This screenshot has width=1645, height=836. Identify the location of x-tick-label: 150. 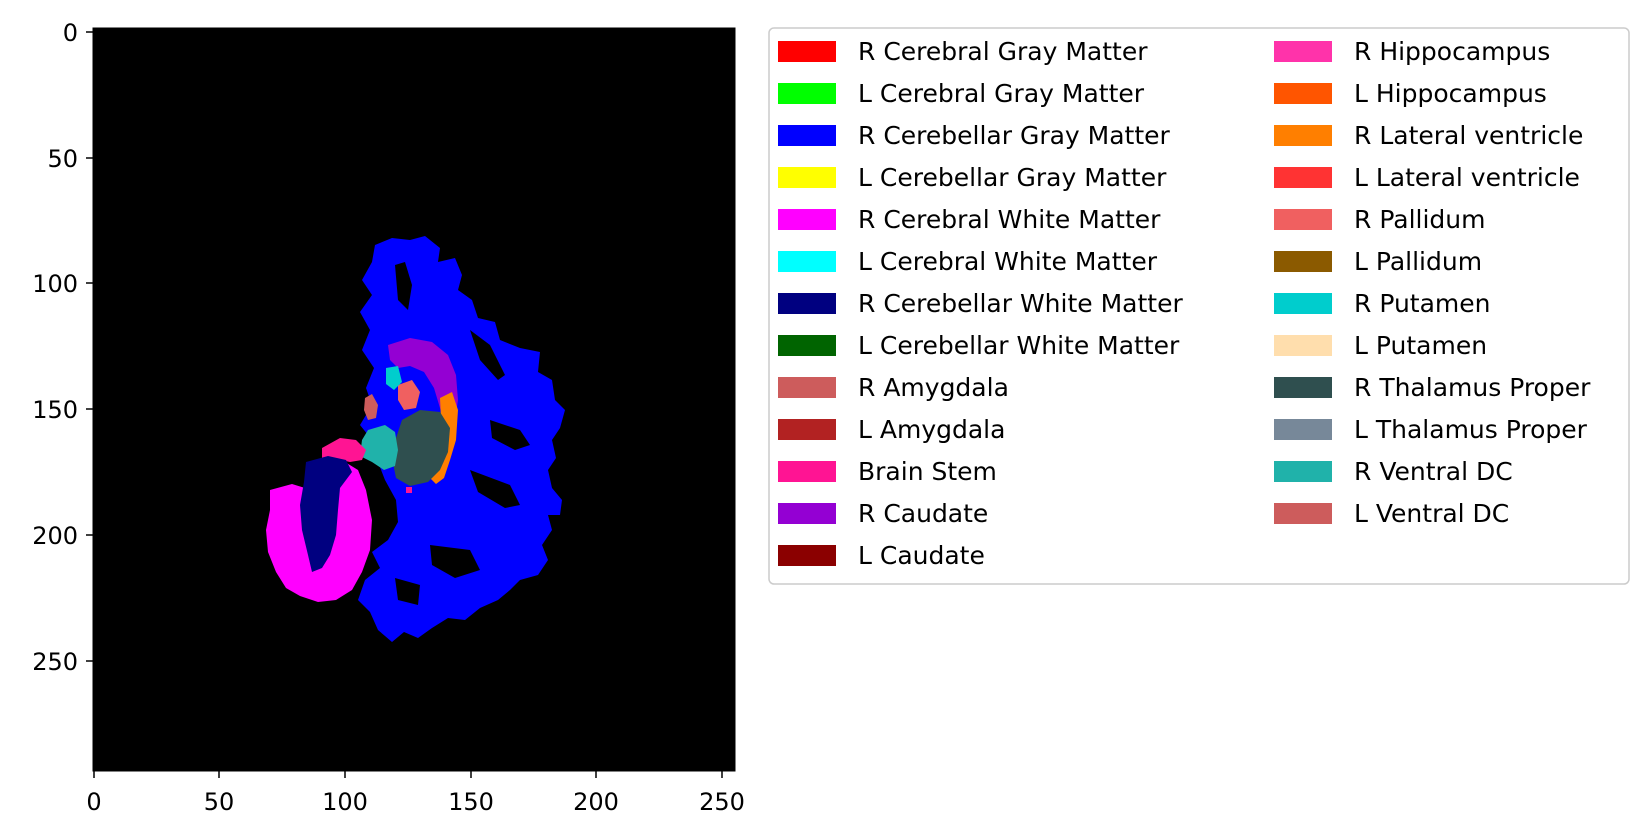
(471, 802).